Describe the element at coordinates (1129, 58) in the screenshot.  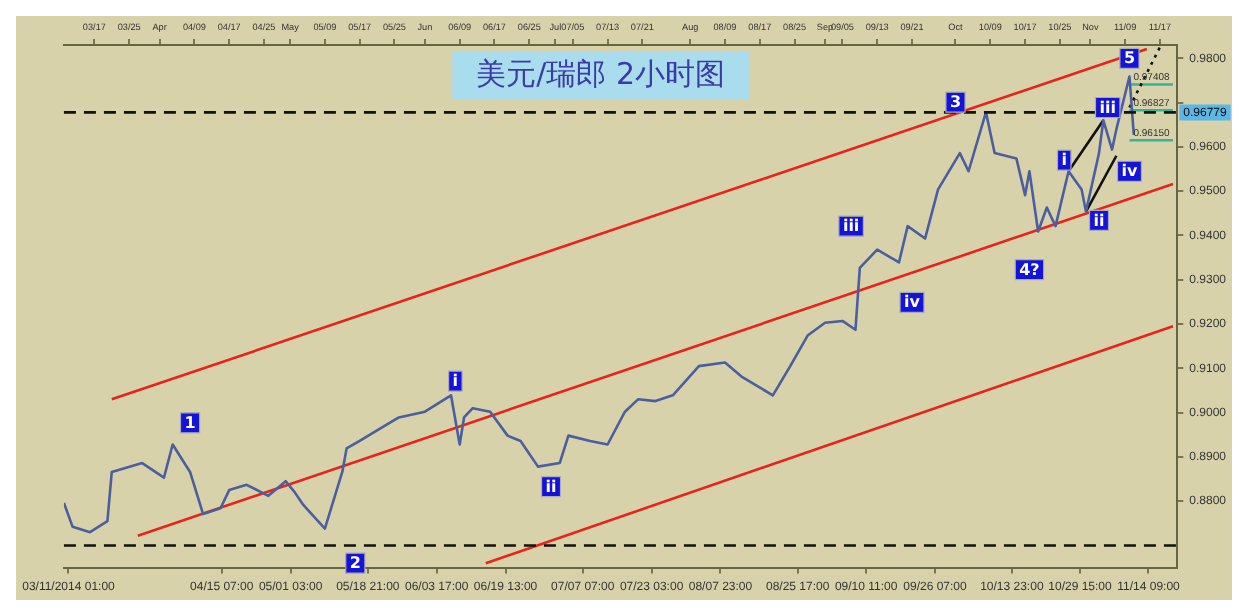
I see `annotation: 5` at that location.